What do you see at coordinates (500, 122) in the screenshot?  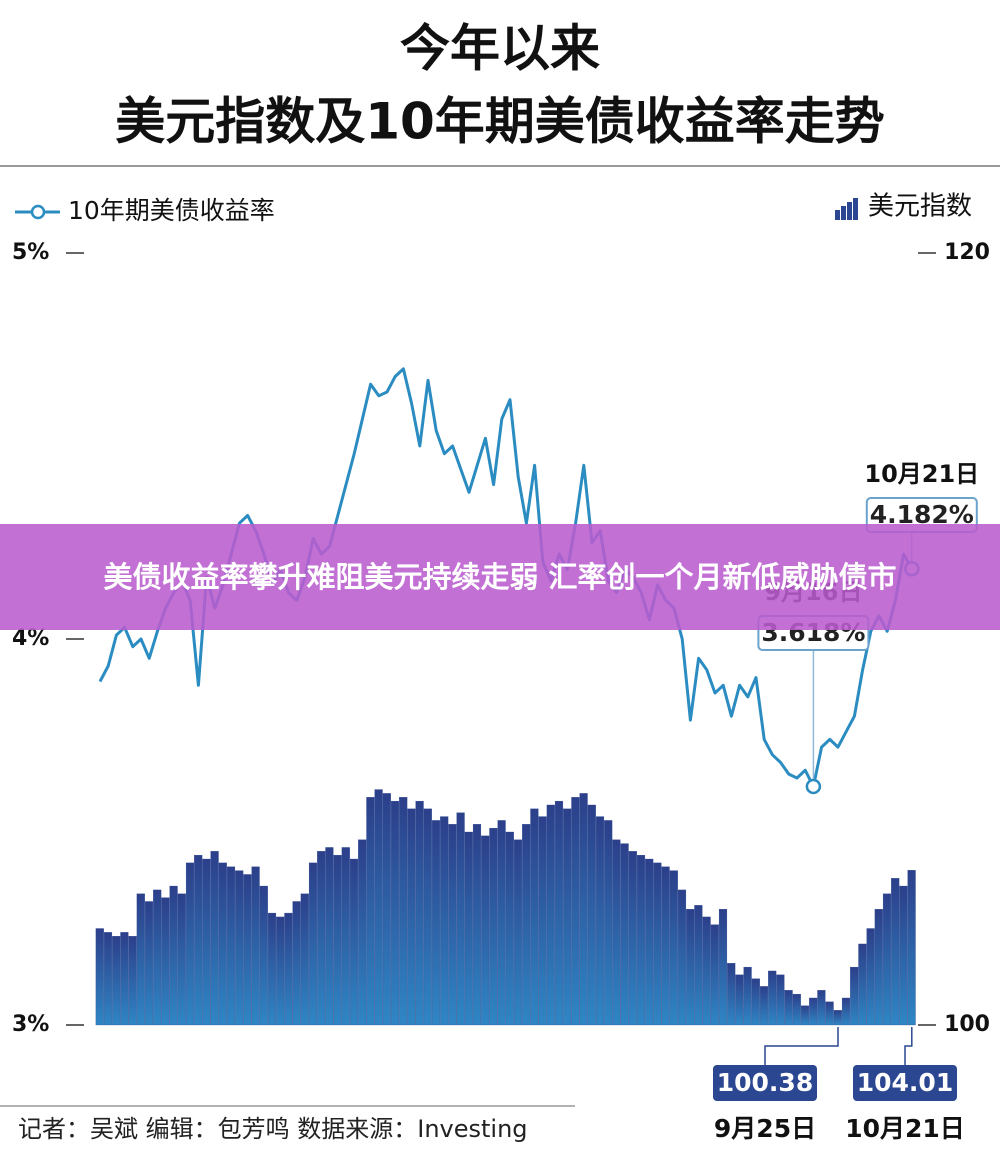 I see `chart-subtitle: 美元指数及10年期美债收益率走势` at bounding box center [500, 122].